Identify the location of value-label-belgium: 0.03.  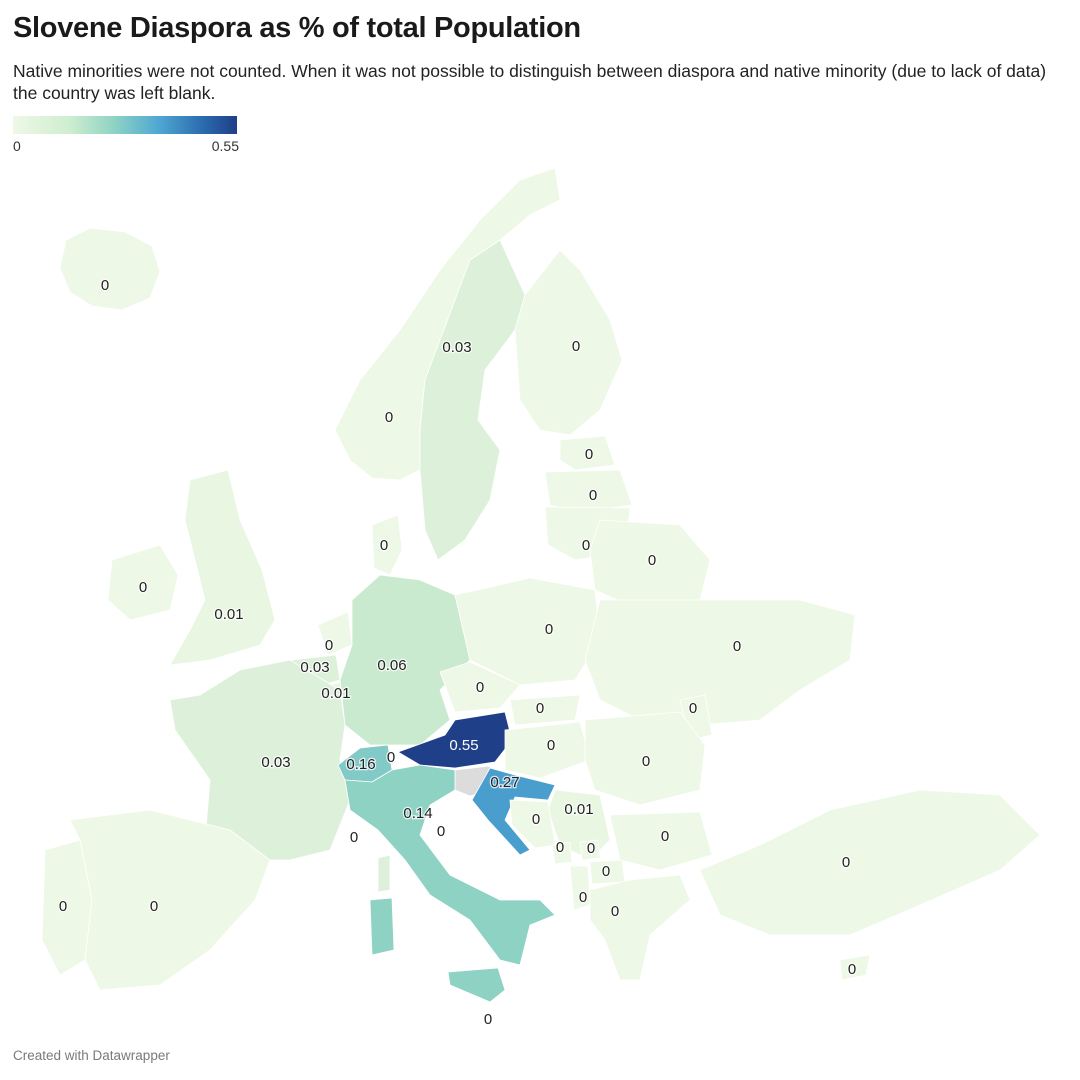
(314, 667).